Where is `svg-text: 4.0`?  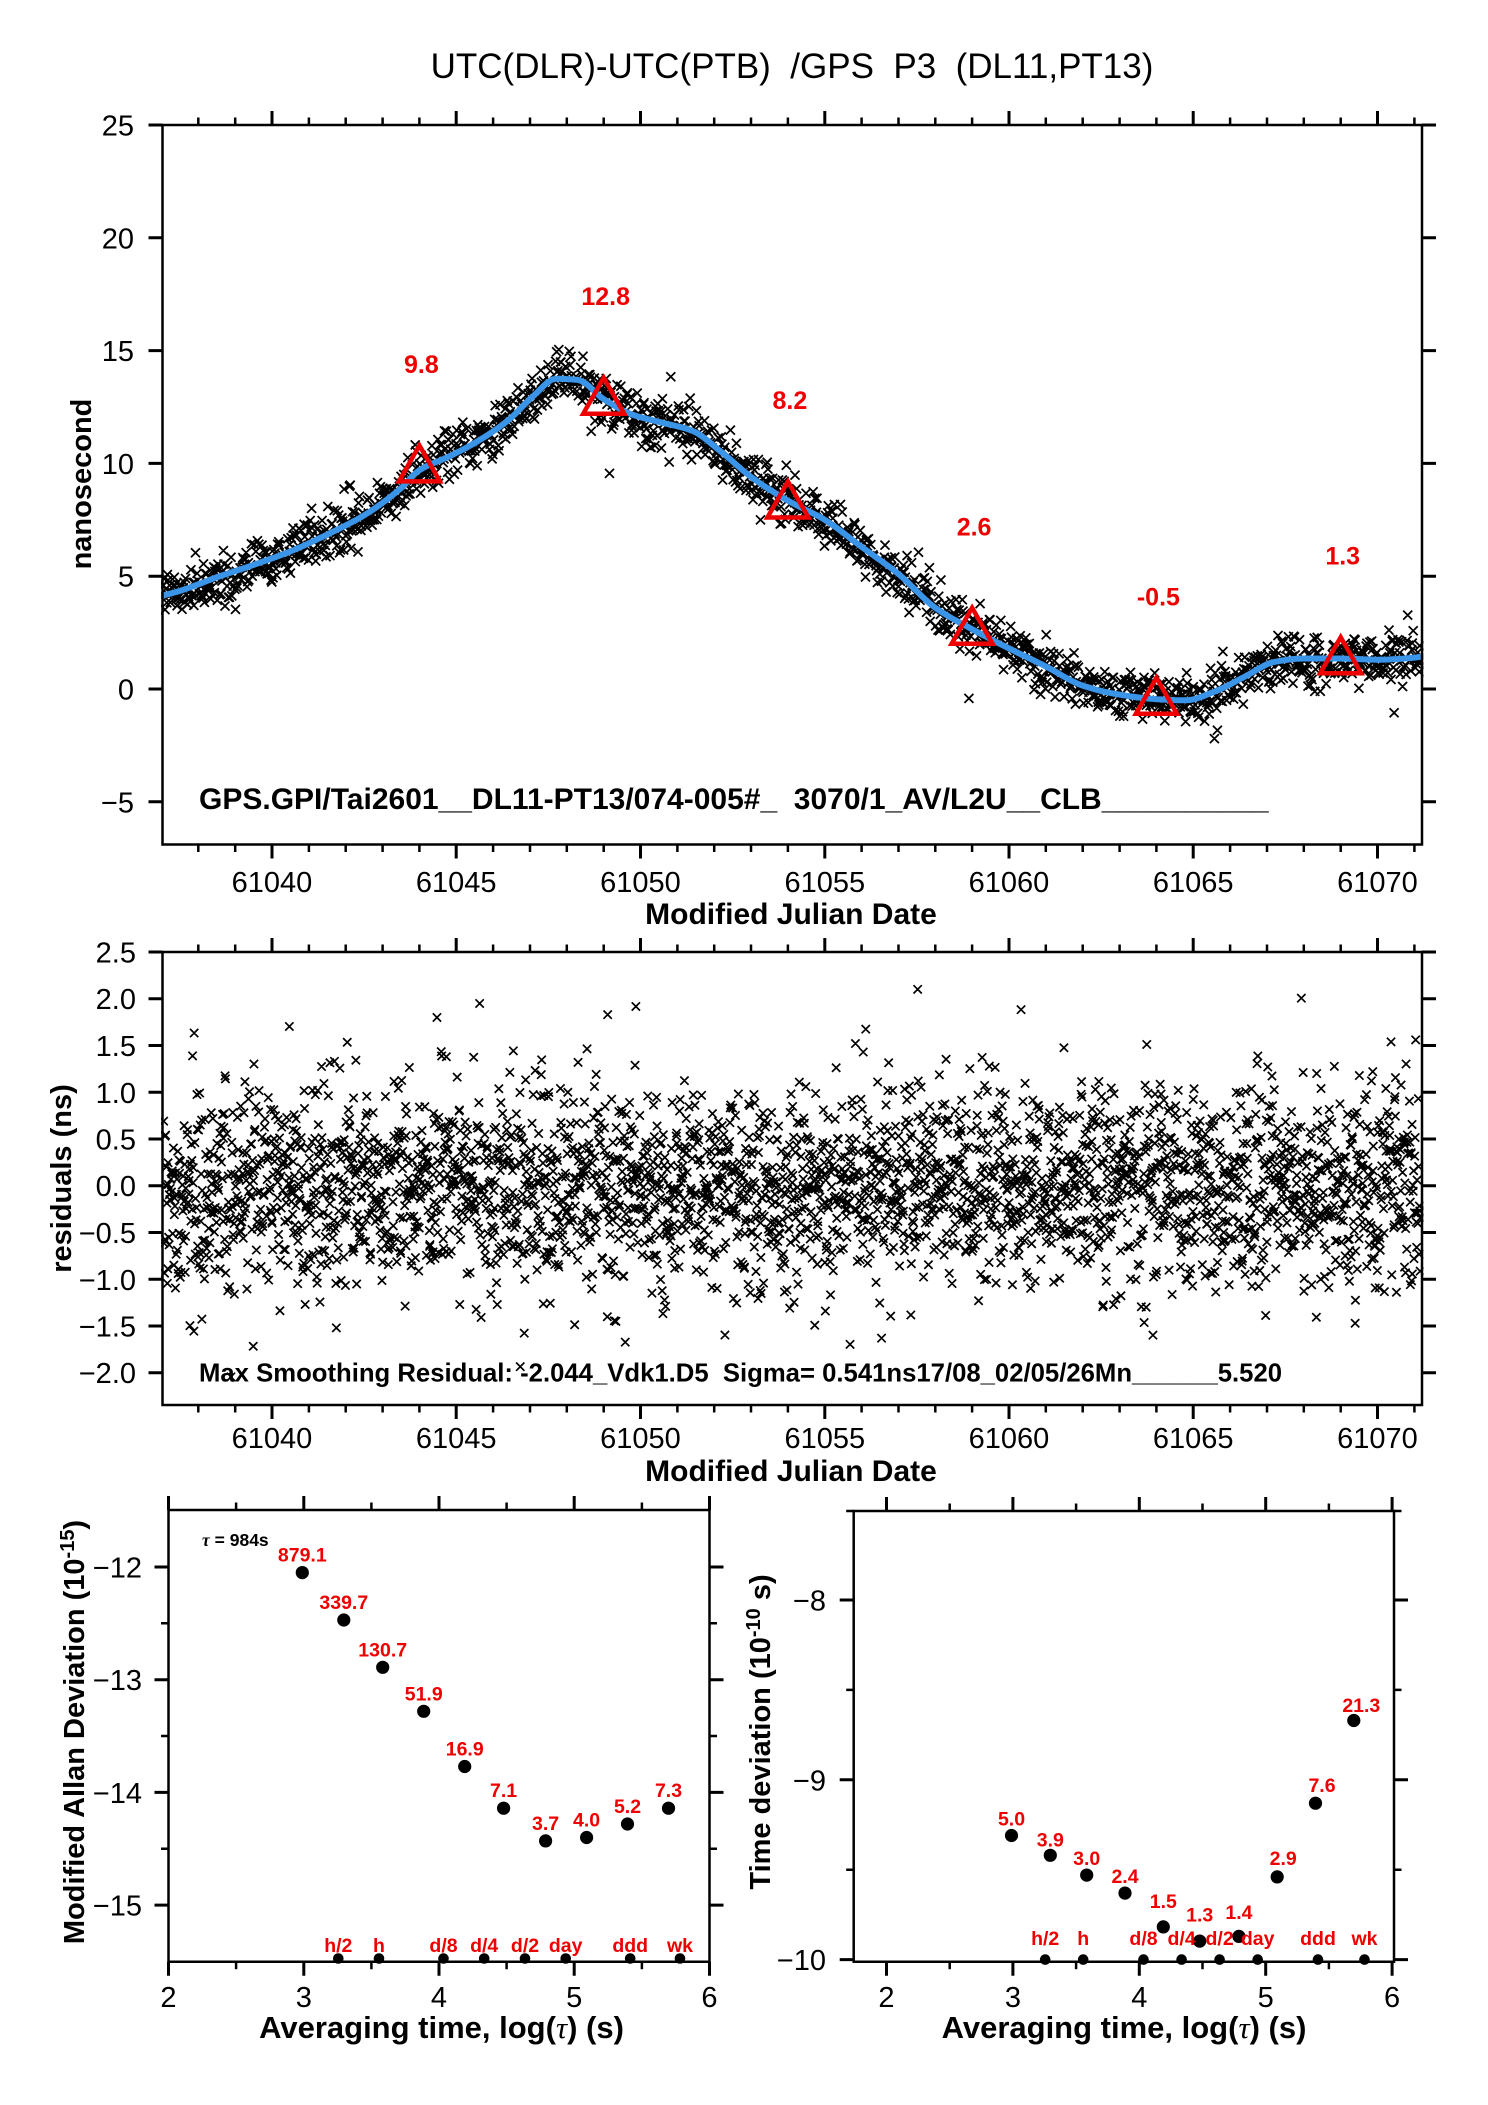
svg-text: 4.0 is located at coordinates (586, 1821).